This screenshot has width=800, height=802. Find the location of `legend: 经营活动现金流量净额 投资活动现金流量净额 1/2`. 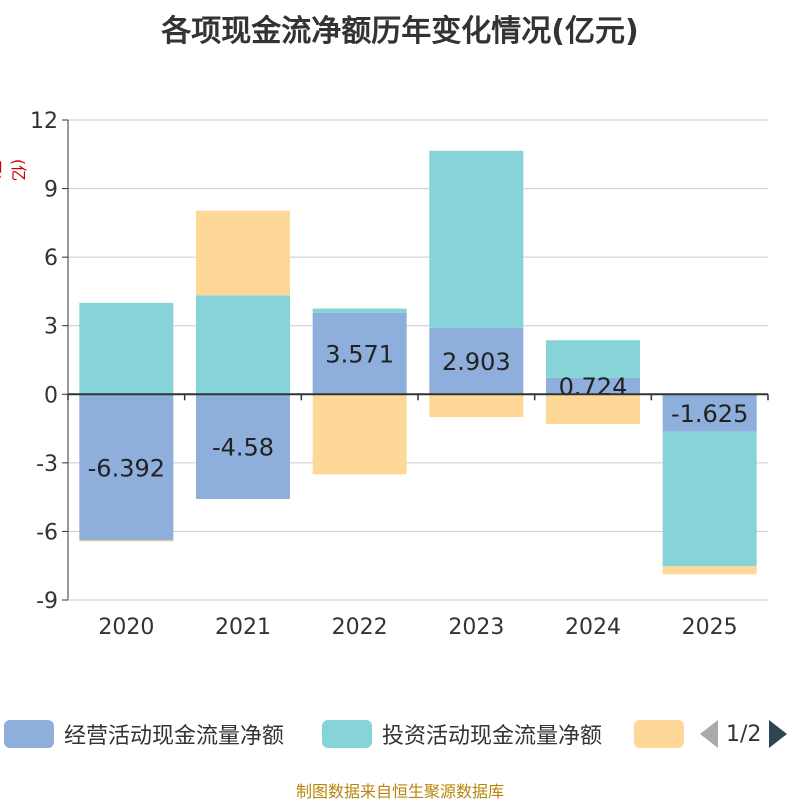

legend: 经营活动现金流量净额 投资活动现金流量净额 1/2 is located at coordinates (400, 736).